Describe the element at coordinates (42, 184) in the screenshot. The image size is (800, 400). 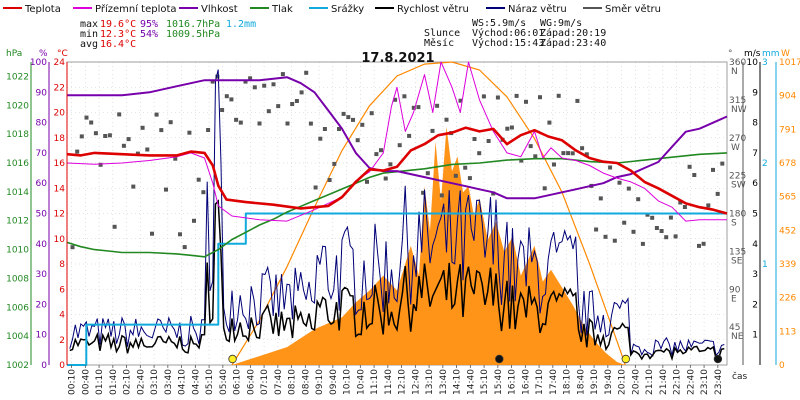
I see `tick-label-pct: 60` at that location.